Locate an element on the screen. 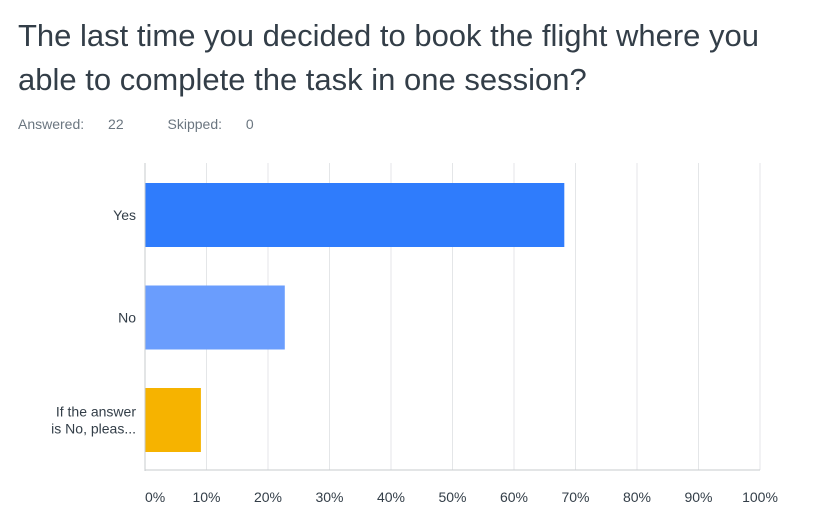 This screenshot has height=528, width=830. answered-value: 22 is located at coordinates (116, 124).